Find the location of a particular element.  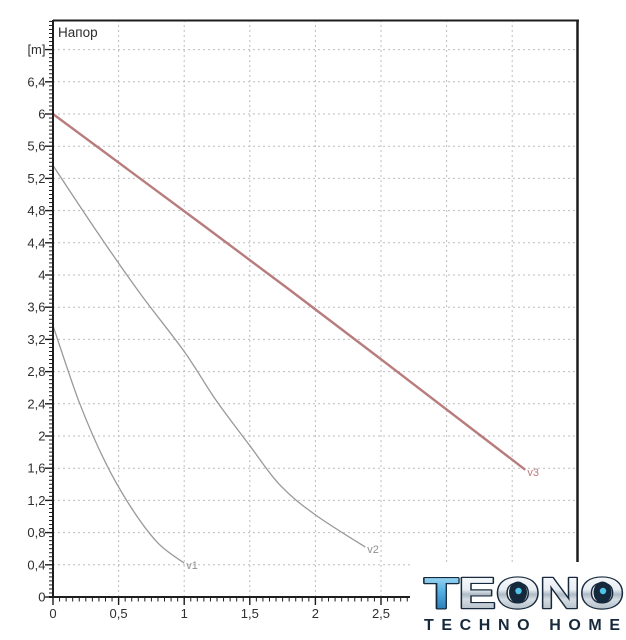

teono-logo-art: TEONO T TECHNO HOME is located at coordinates (524, 601).